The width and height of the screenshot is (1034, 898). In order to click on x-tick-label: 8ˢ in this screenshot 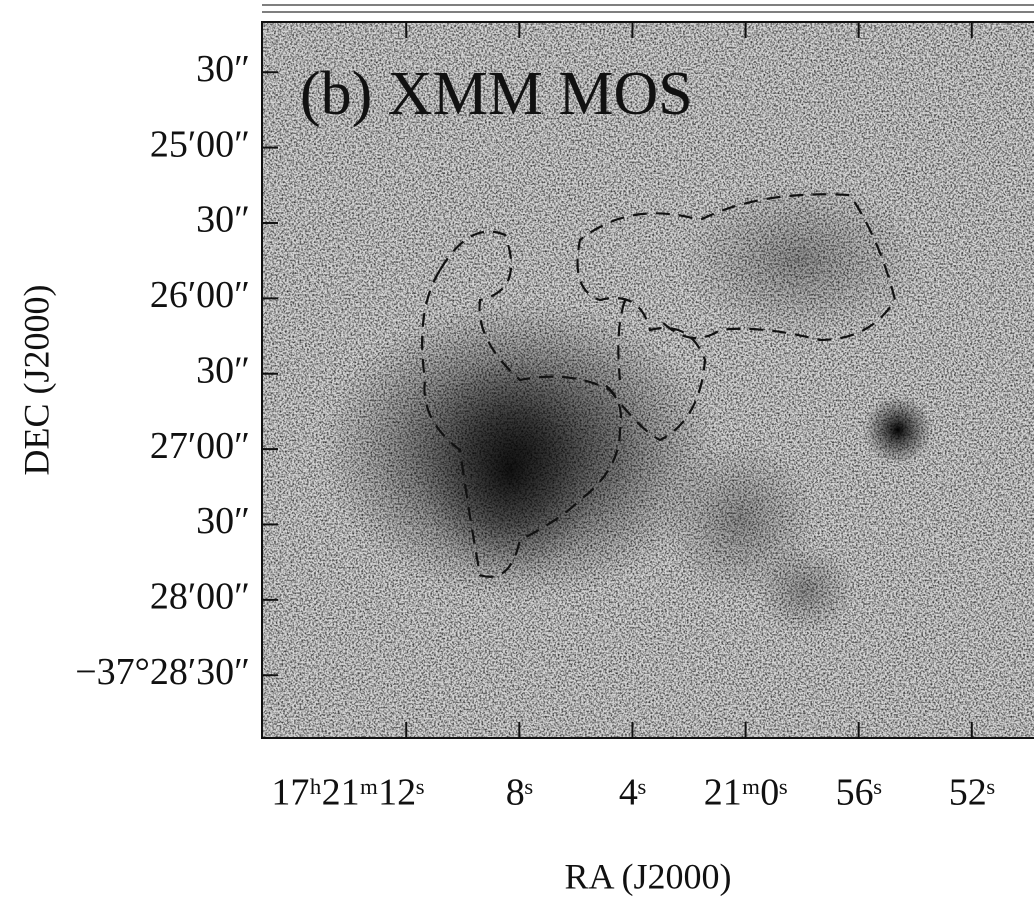, I will do `click(519, 793)`.